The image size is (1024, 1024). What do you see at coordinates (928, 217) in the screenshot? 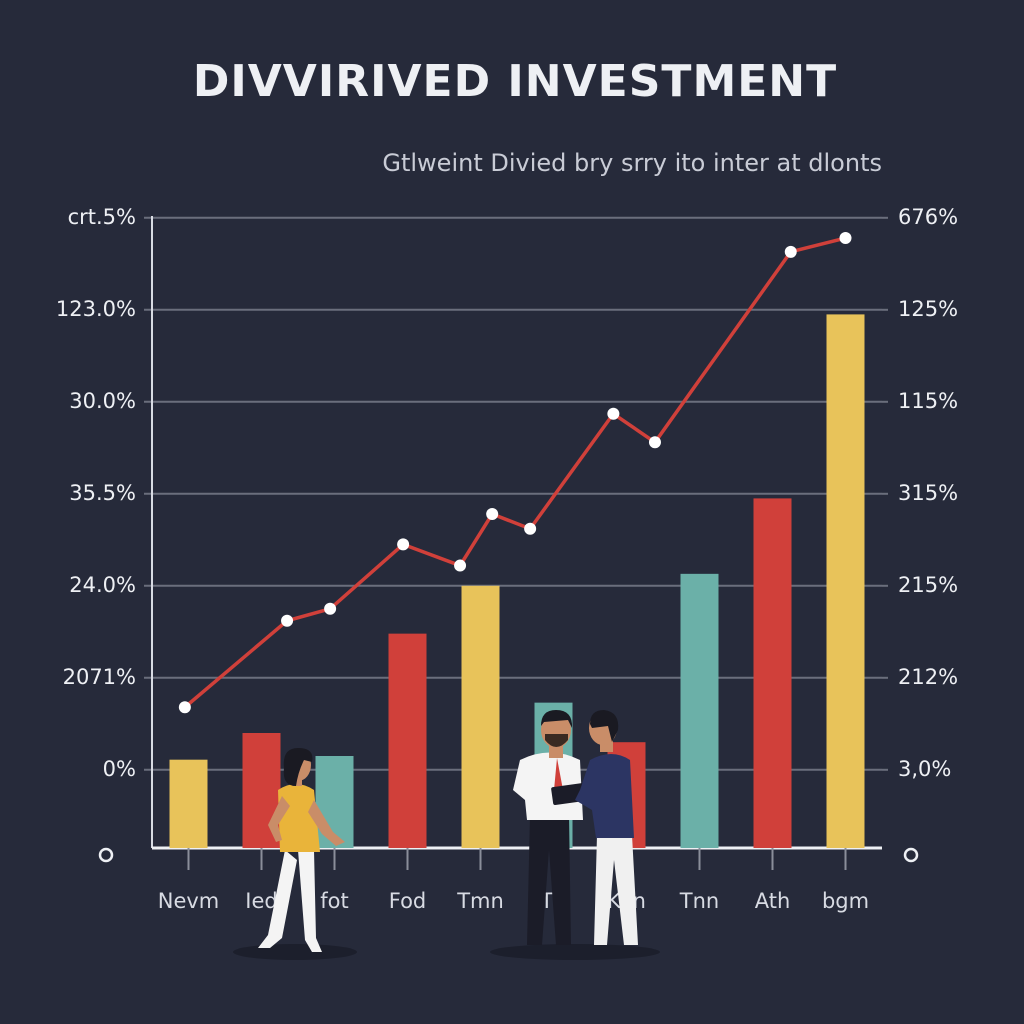
I see `y2-tick-label: 676%` at bounding box center [928, 217].